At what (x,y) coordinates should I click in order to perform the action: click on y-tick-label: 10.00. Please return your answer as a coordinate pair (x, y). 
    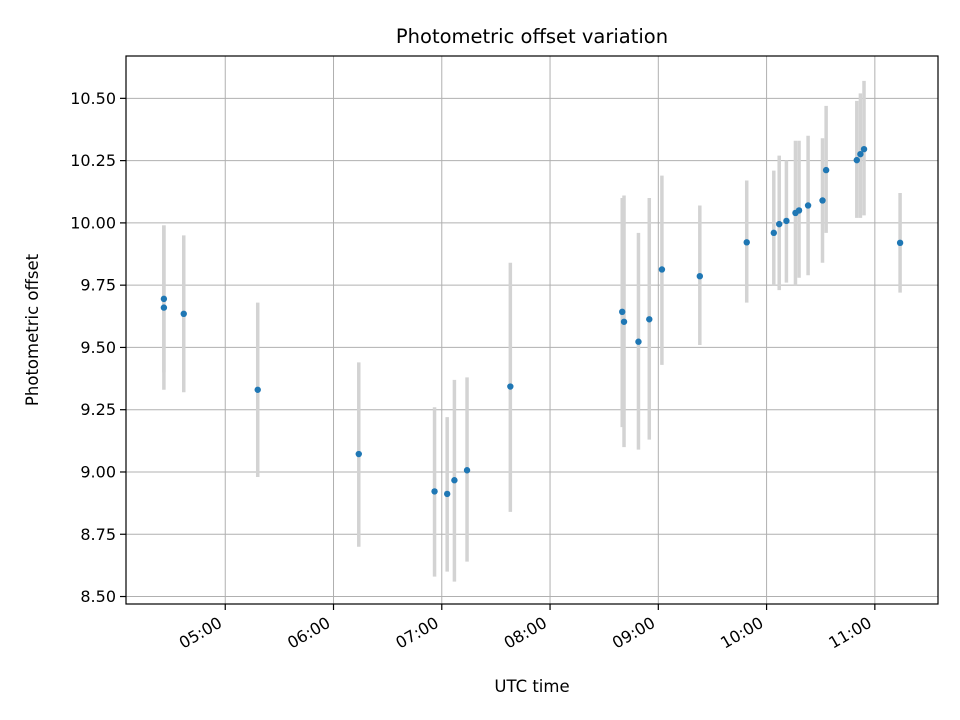
    Looking at the image, I should click on (93, 222).